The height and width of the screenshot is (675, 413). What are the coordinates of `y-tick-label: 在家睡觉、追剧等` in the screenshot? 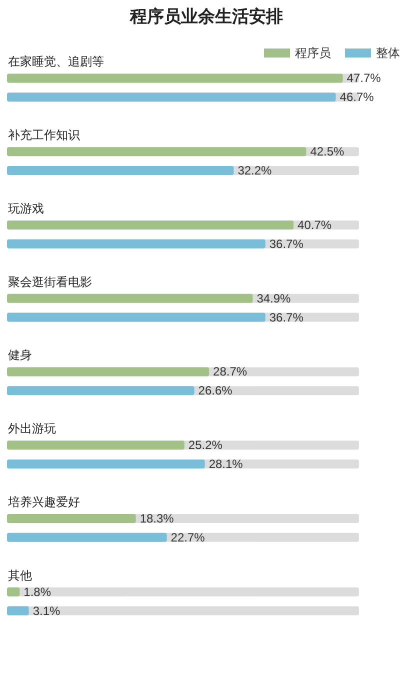 It's located at (56, 61).